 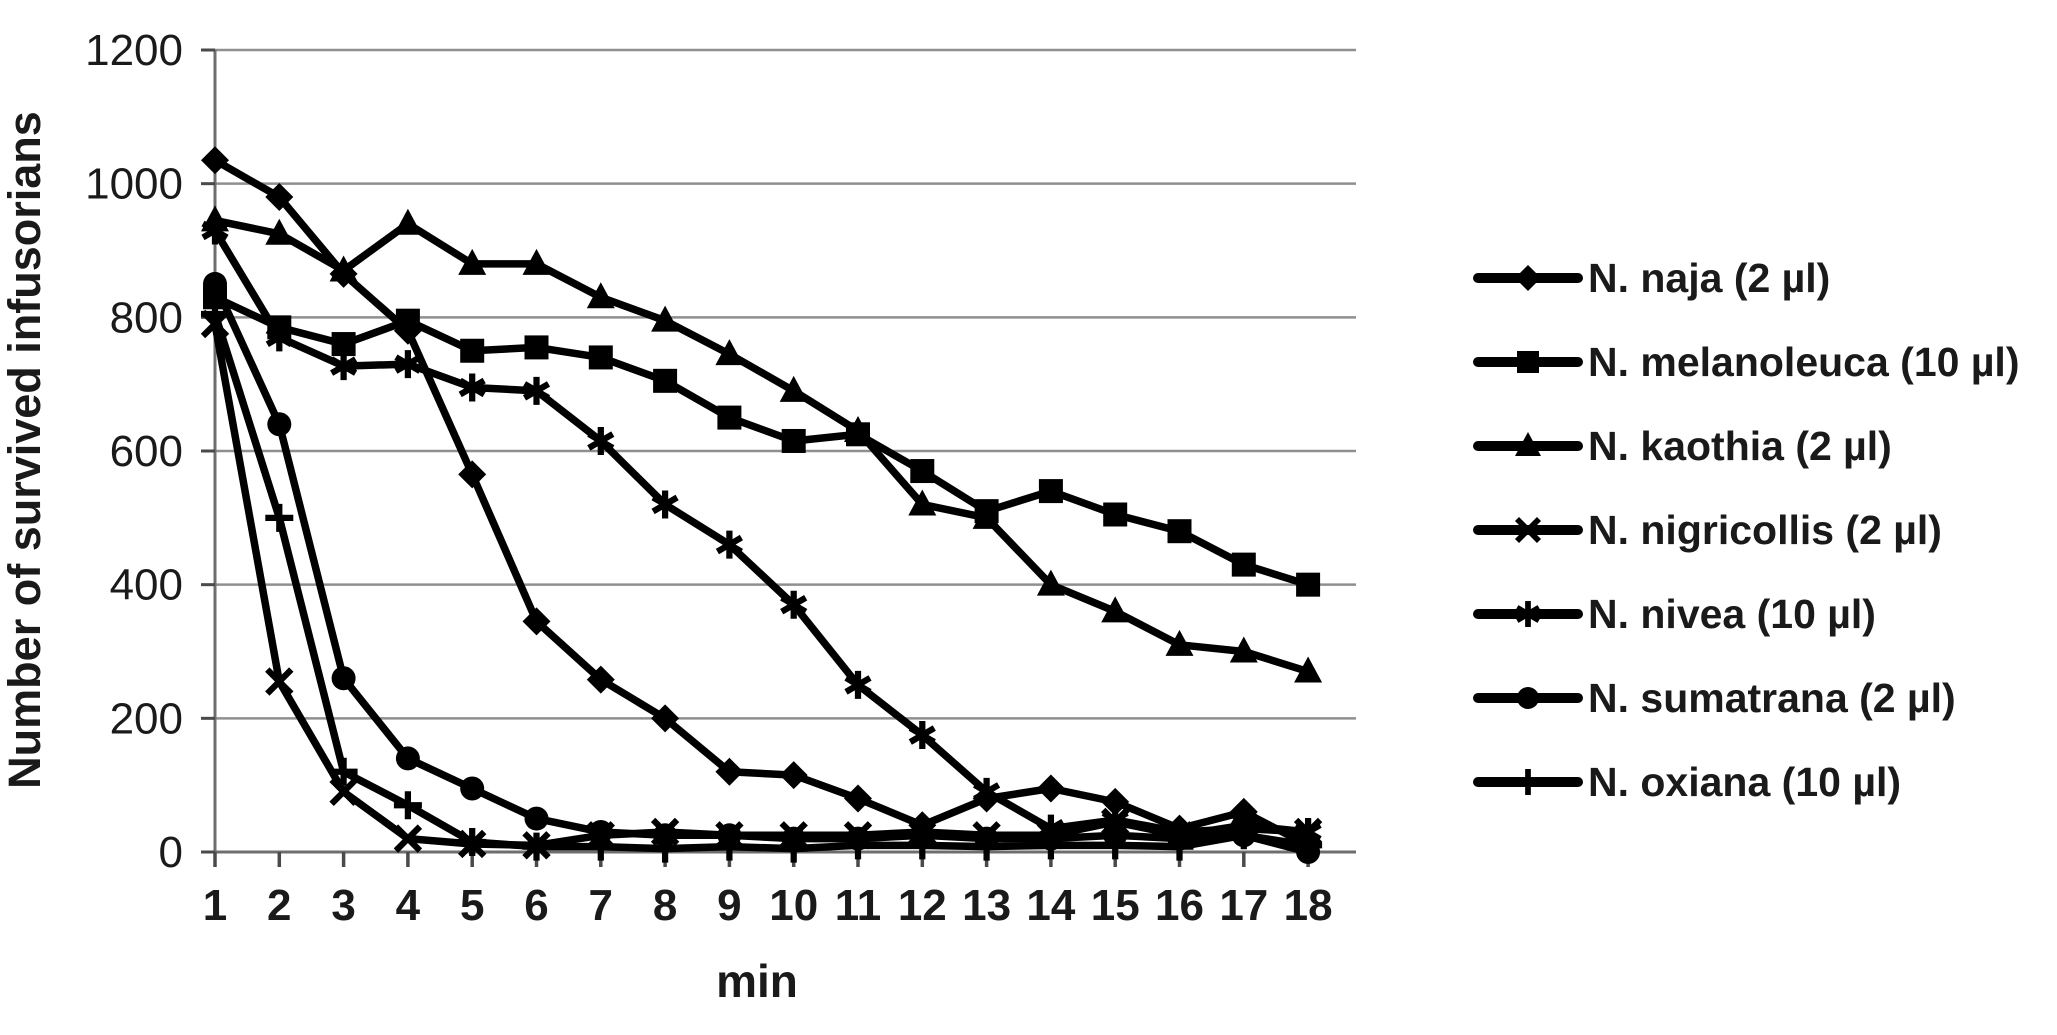 I want to click on legend-label-n-nigricollis-l: N. nigricollis (2 µl), so click(x=1765, y=530).